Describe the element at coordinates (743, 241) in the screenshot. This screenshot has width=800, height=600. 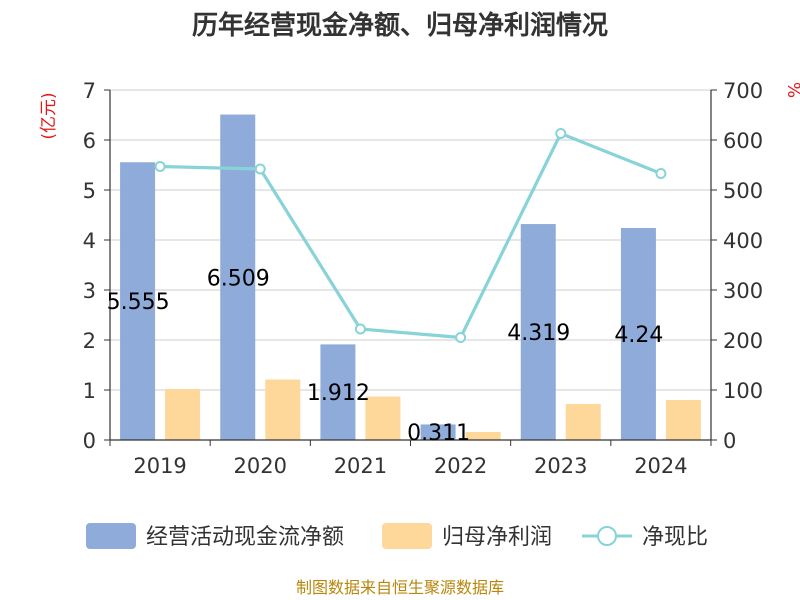
I see `right-tick-label: 400` at that location.